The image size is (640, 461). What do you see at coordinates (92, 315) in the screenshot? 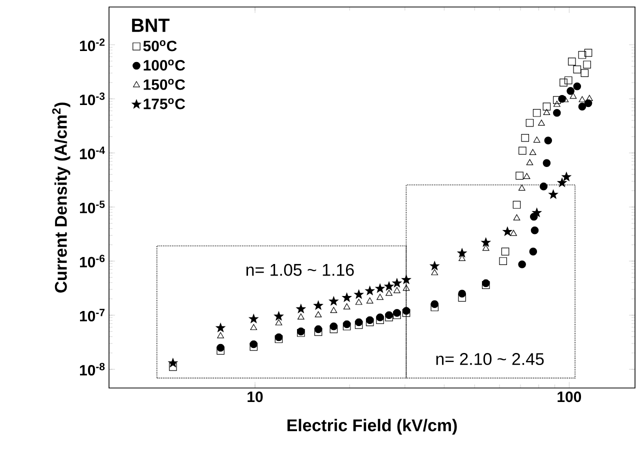
I see `y-tick-label: 10$^{-7}$` at bounding box center [92, 315].